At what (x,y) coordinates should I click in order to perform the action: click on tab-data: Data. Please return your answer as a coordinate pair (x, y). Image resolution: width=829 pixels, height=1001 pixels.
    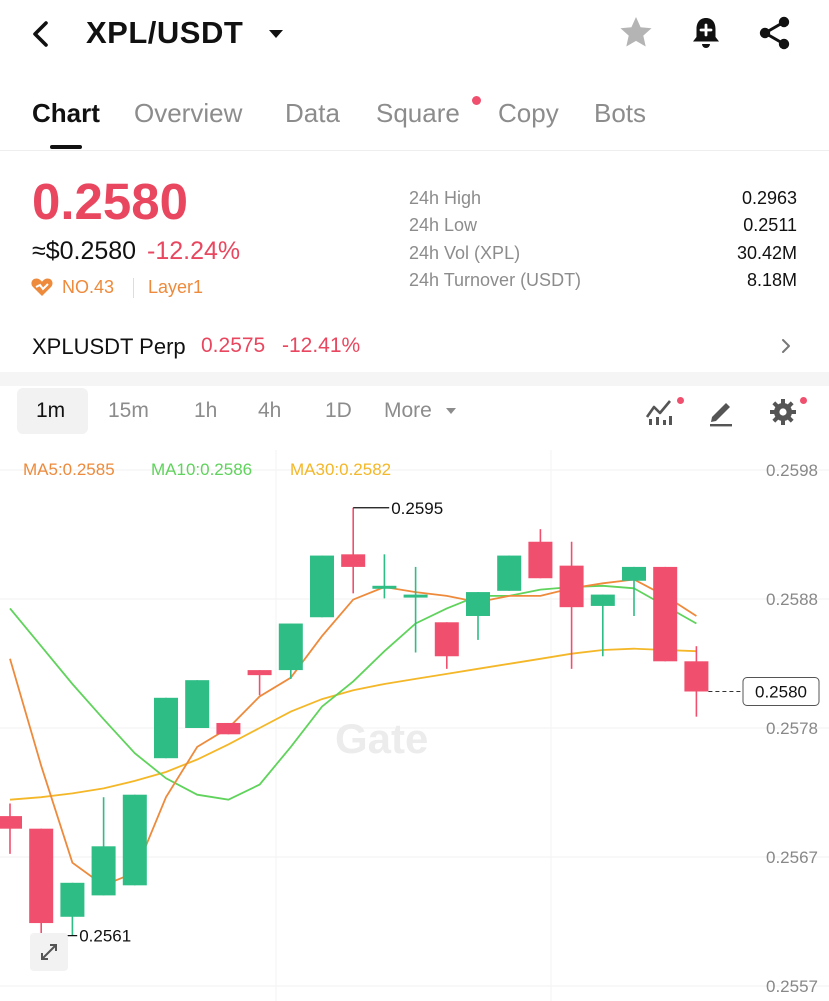
    Looking at the image, I should click on (312, 113).